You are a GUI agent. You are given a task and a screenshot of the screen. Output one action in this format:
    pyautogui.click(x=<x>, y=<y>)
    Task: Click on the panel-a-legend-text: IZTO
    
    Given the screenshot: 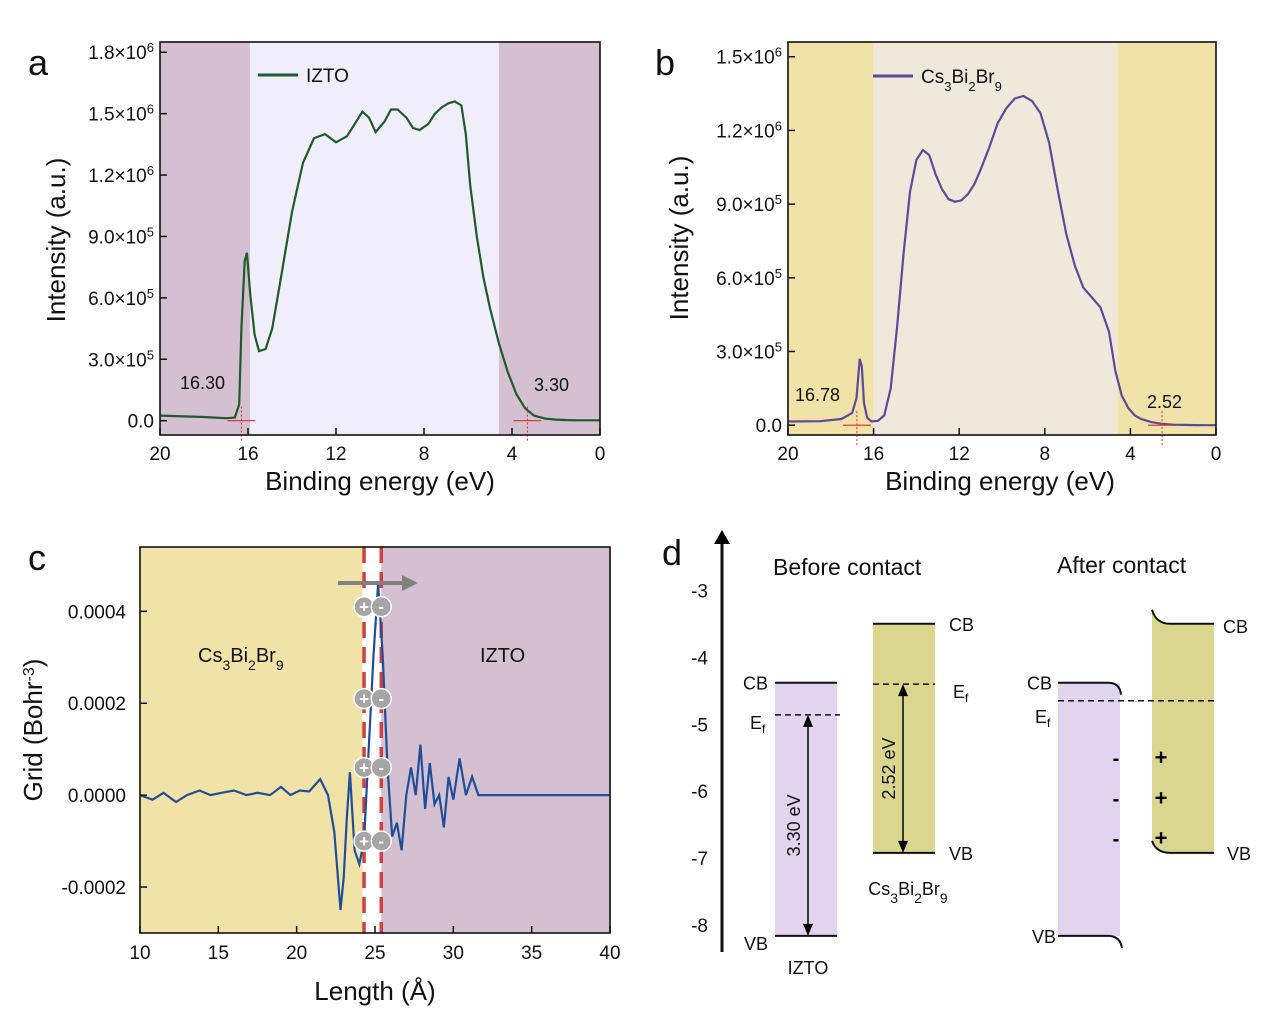 What is the action you would take?
    pyautogui.click(x=327, y=76)
    